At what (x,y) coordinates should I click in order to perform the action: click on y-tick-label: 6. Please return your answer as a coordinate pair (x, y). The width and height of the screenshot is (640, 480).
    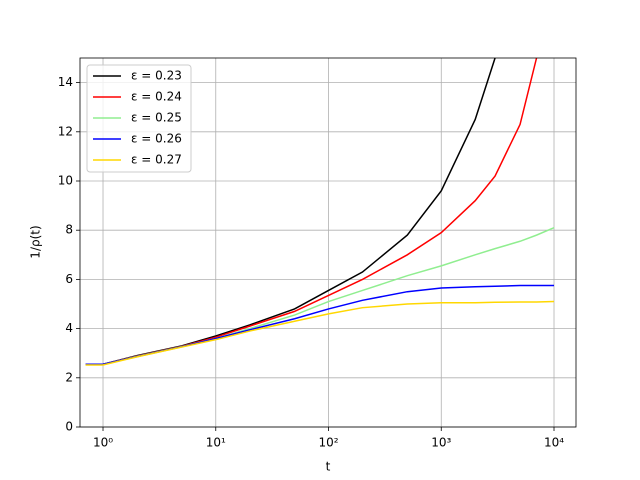
    Looking at the image, I should click on (69, 279).